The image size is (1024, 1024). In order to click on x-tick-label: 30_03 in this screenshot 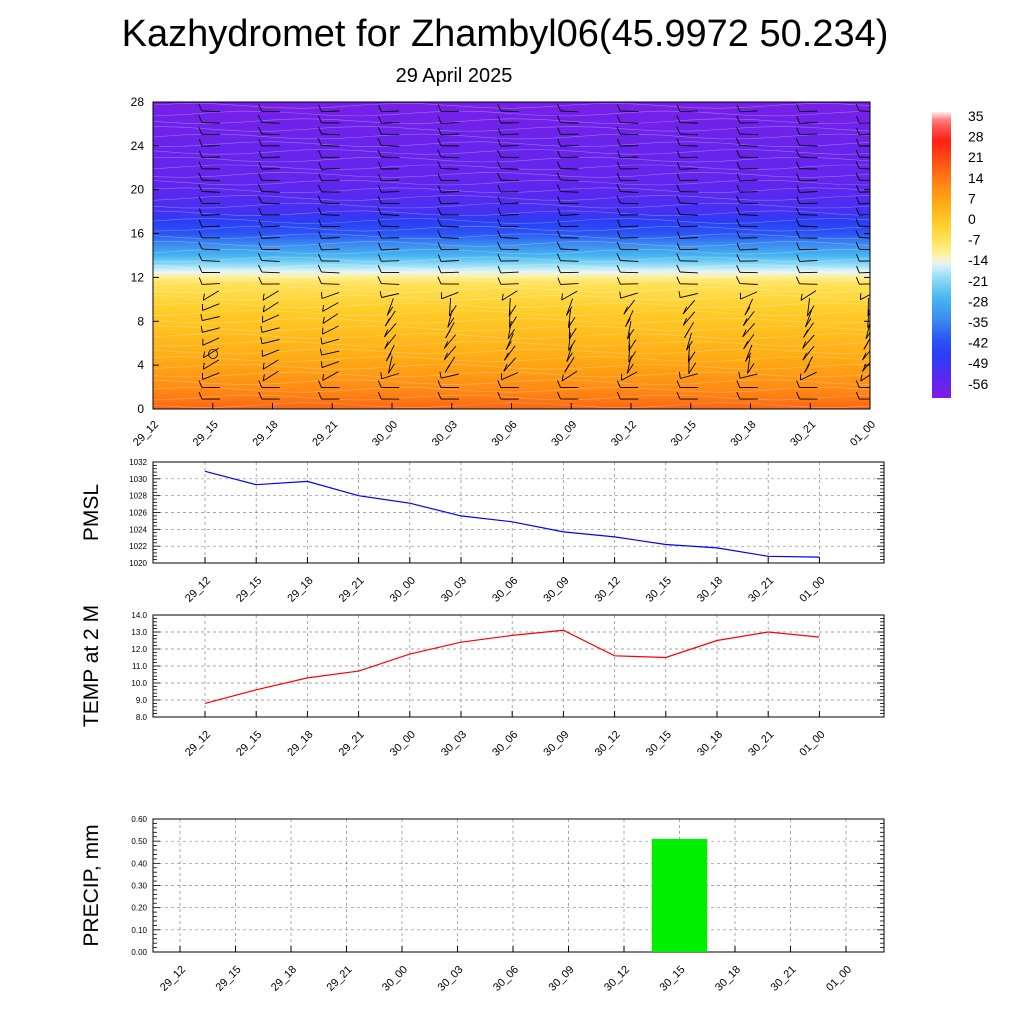, I will do `click(454, 590)`.